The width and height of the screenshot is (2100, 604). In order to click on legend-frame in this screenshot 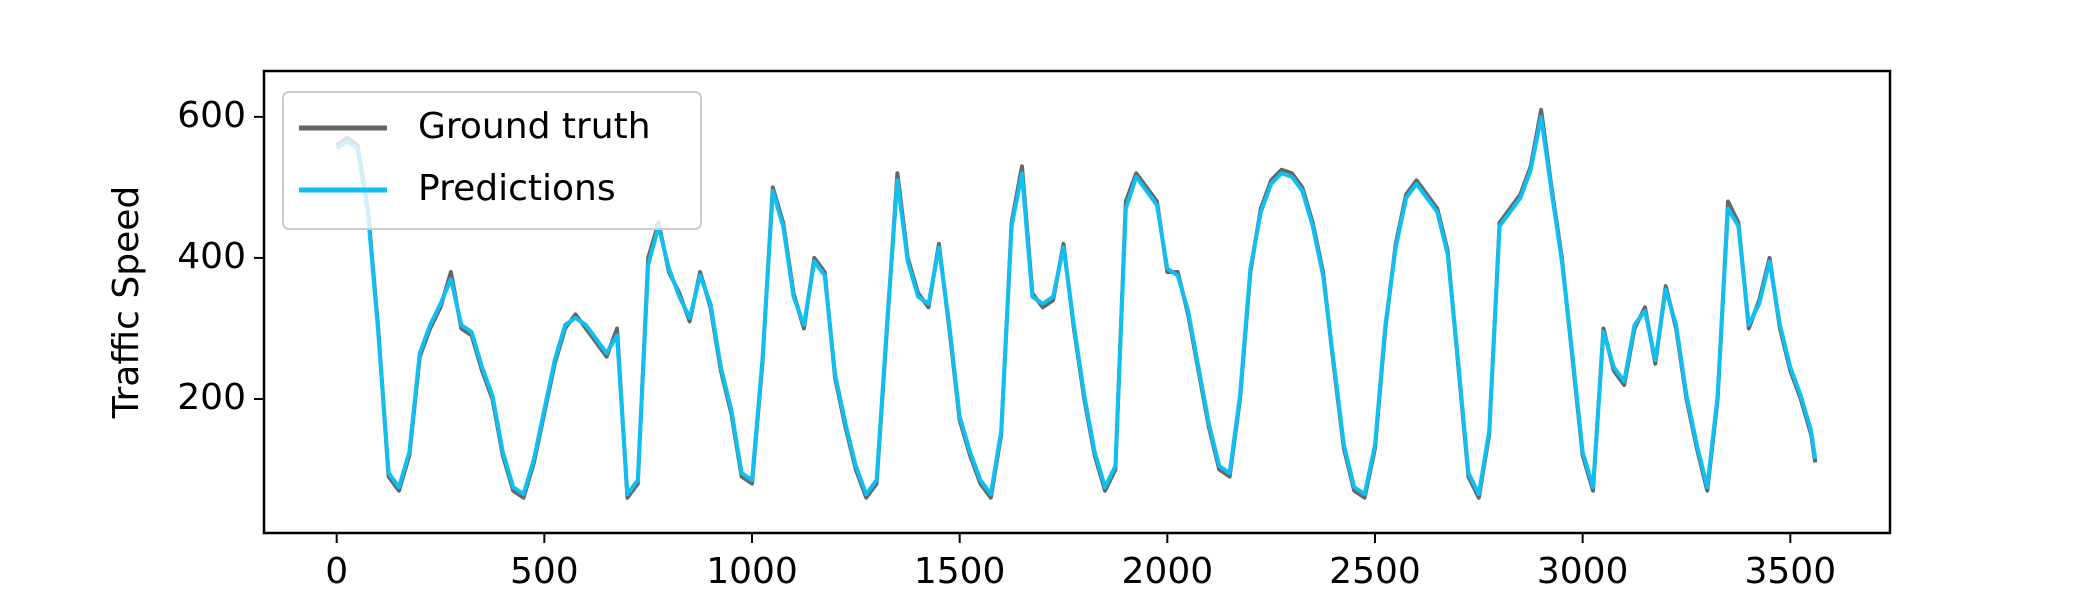, I will do `click(492, 160)`.